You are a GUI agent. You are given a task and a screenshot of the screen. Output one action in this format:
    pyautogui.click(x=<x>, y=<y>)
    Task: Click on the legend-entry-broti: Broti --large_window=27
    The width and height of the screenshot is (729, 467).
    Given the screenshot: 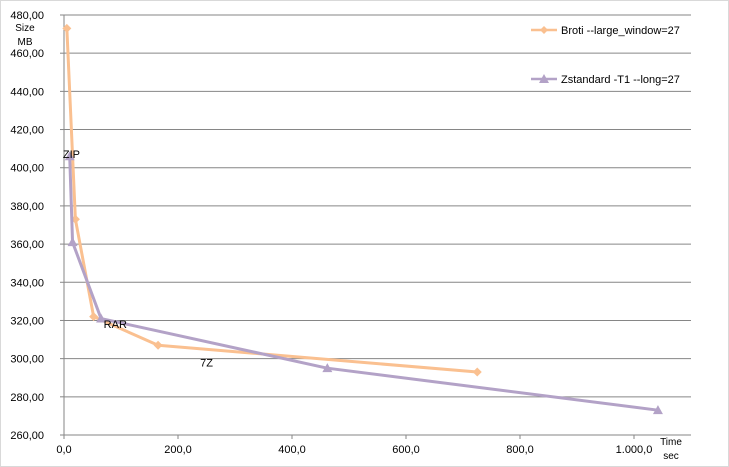 What is the action you would take?
    pyautogui.click(x=605, y=31)
    